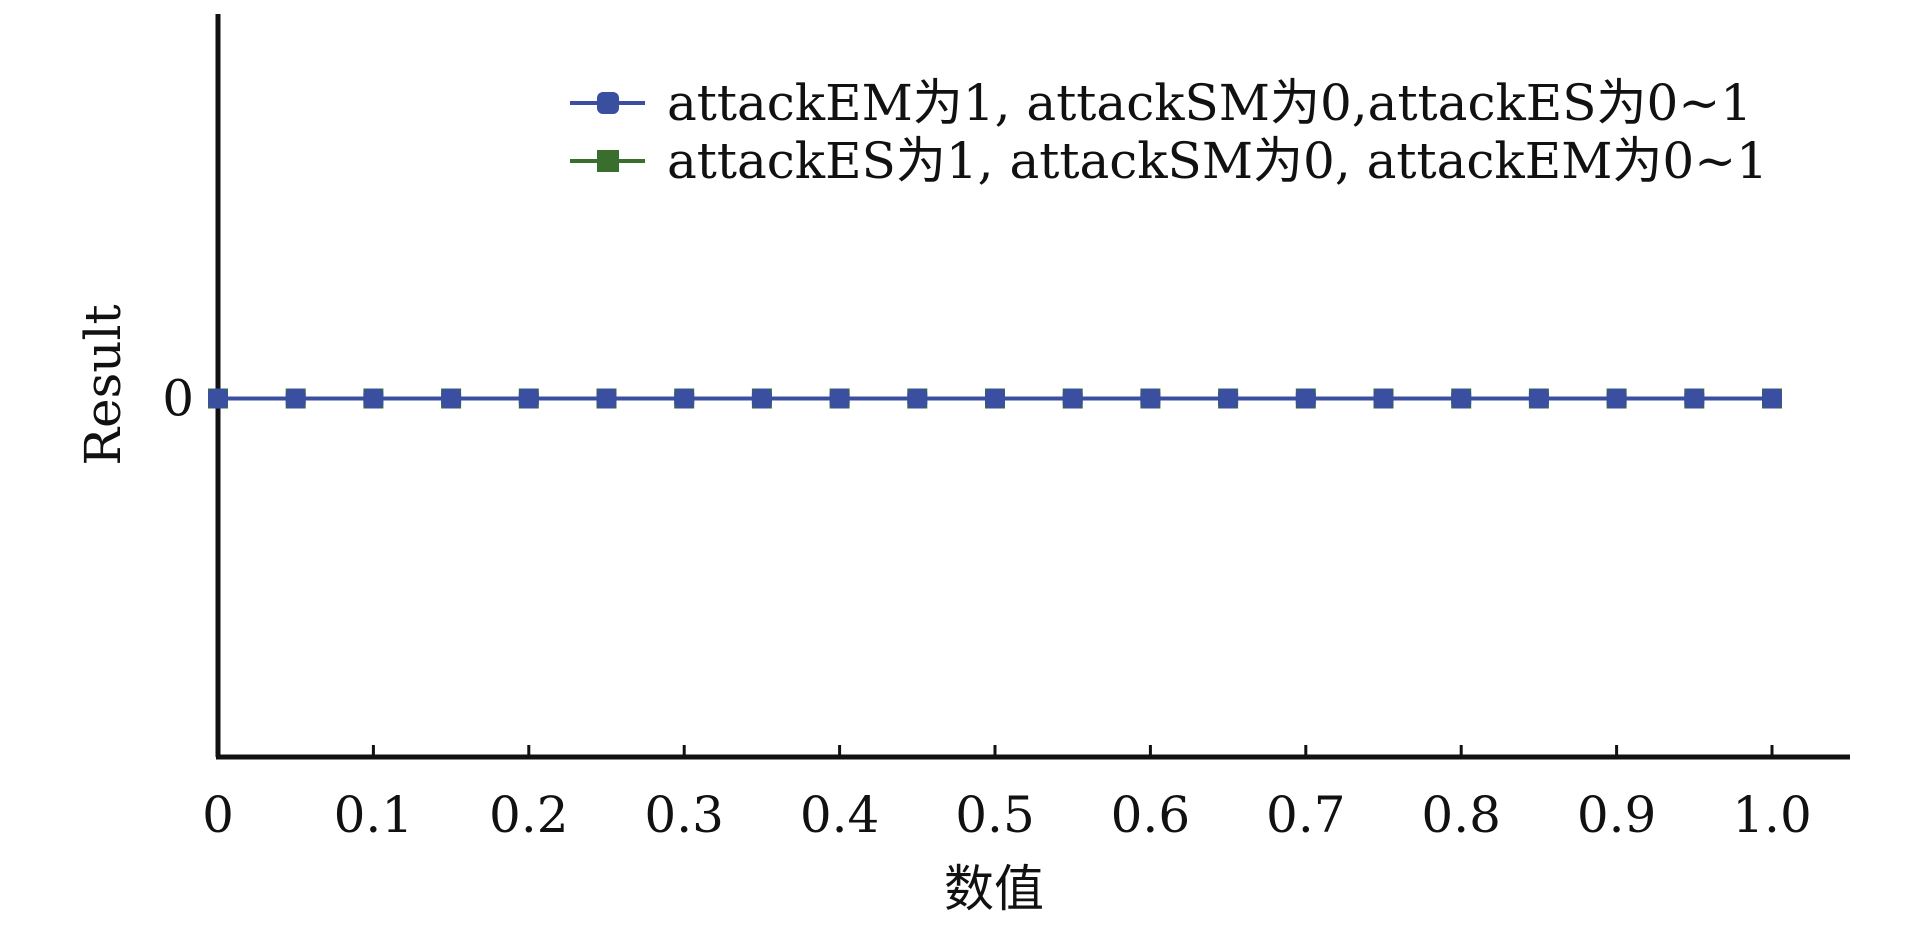 This screenshot has height=926, width=1913. I want to click on x-tick-label: 0.4, so click(840, 815).